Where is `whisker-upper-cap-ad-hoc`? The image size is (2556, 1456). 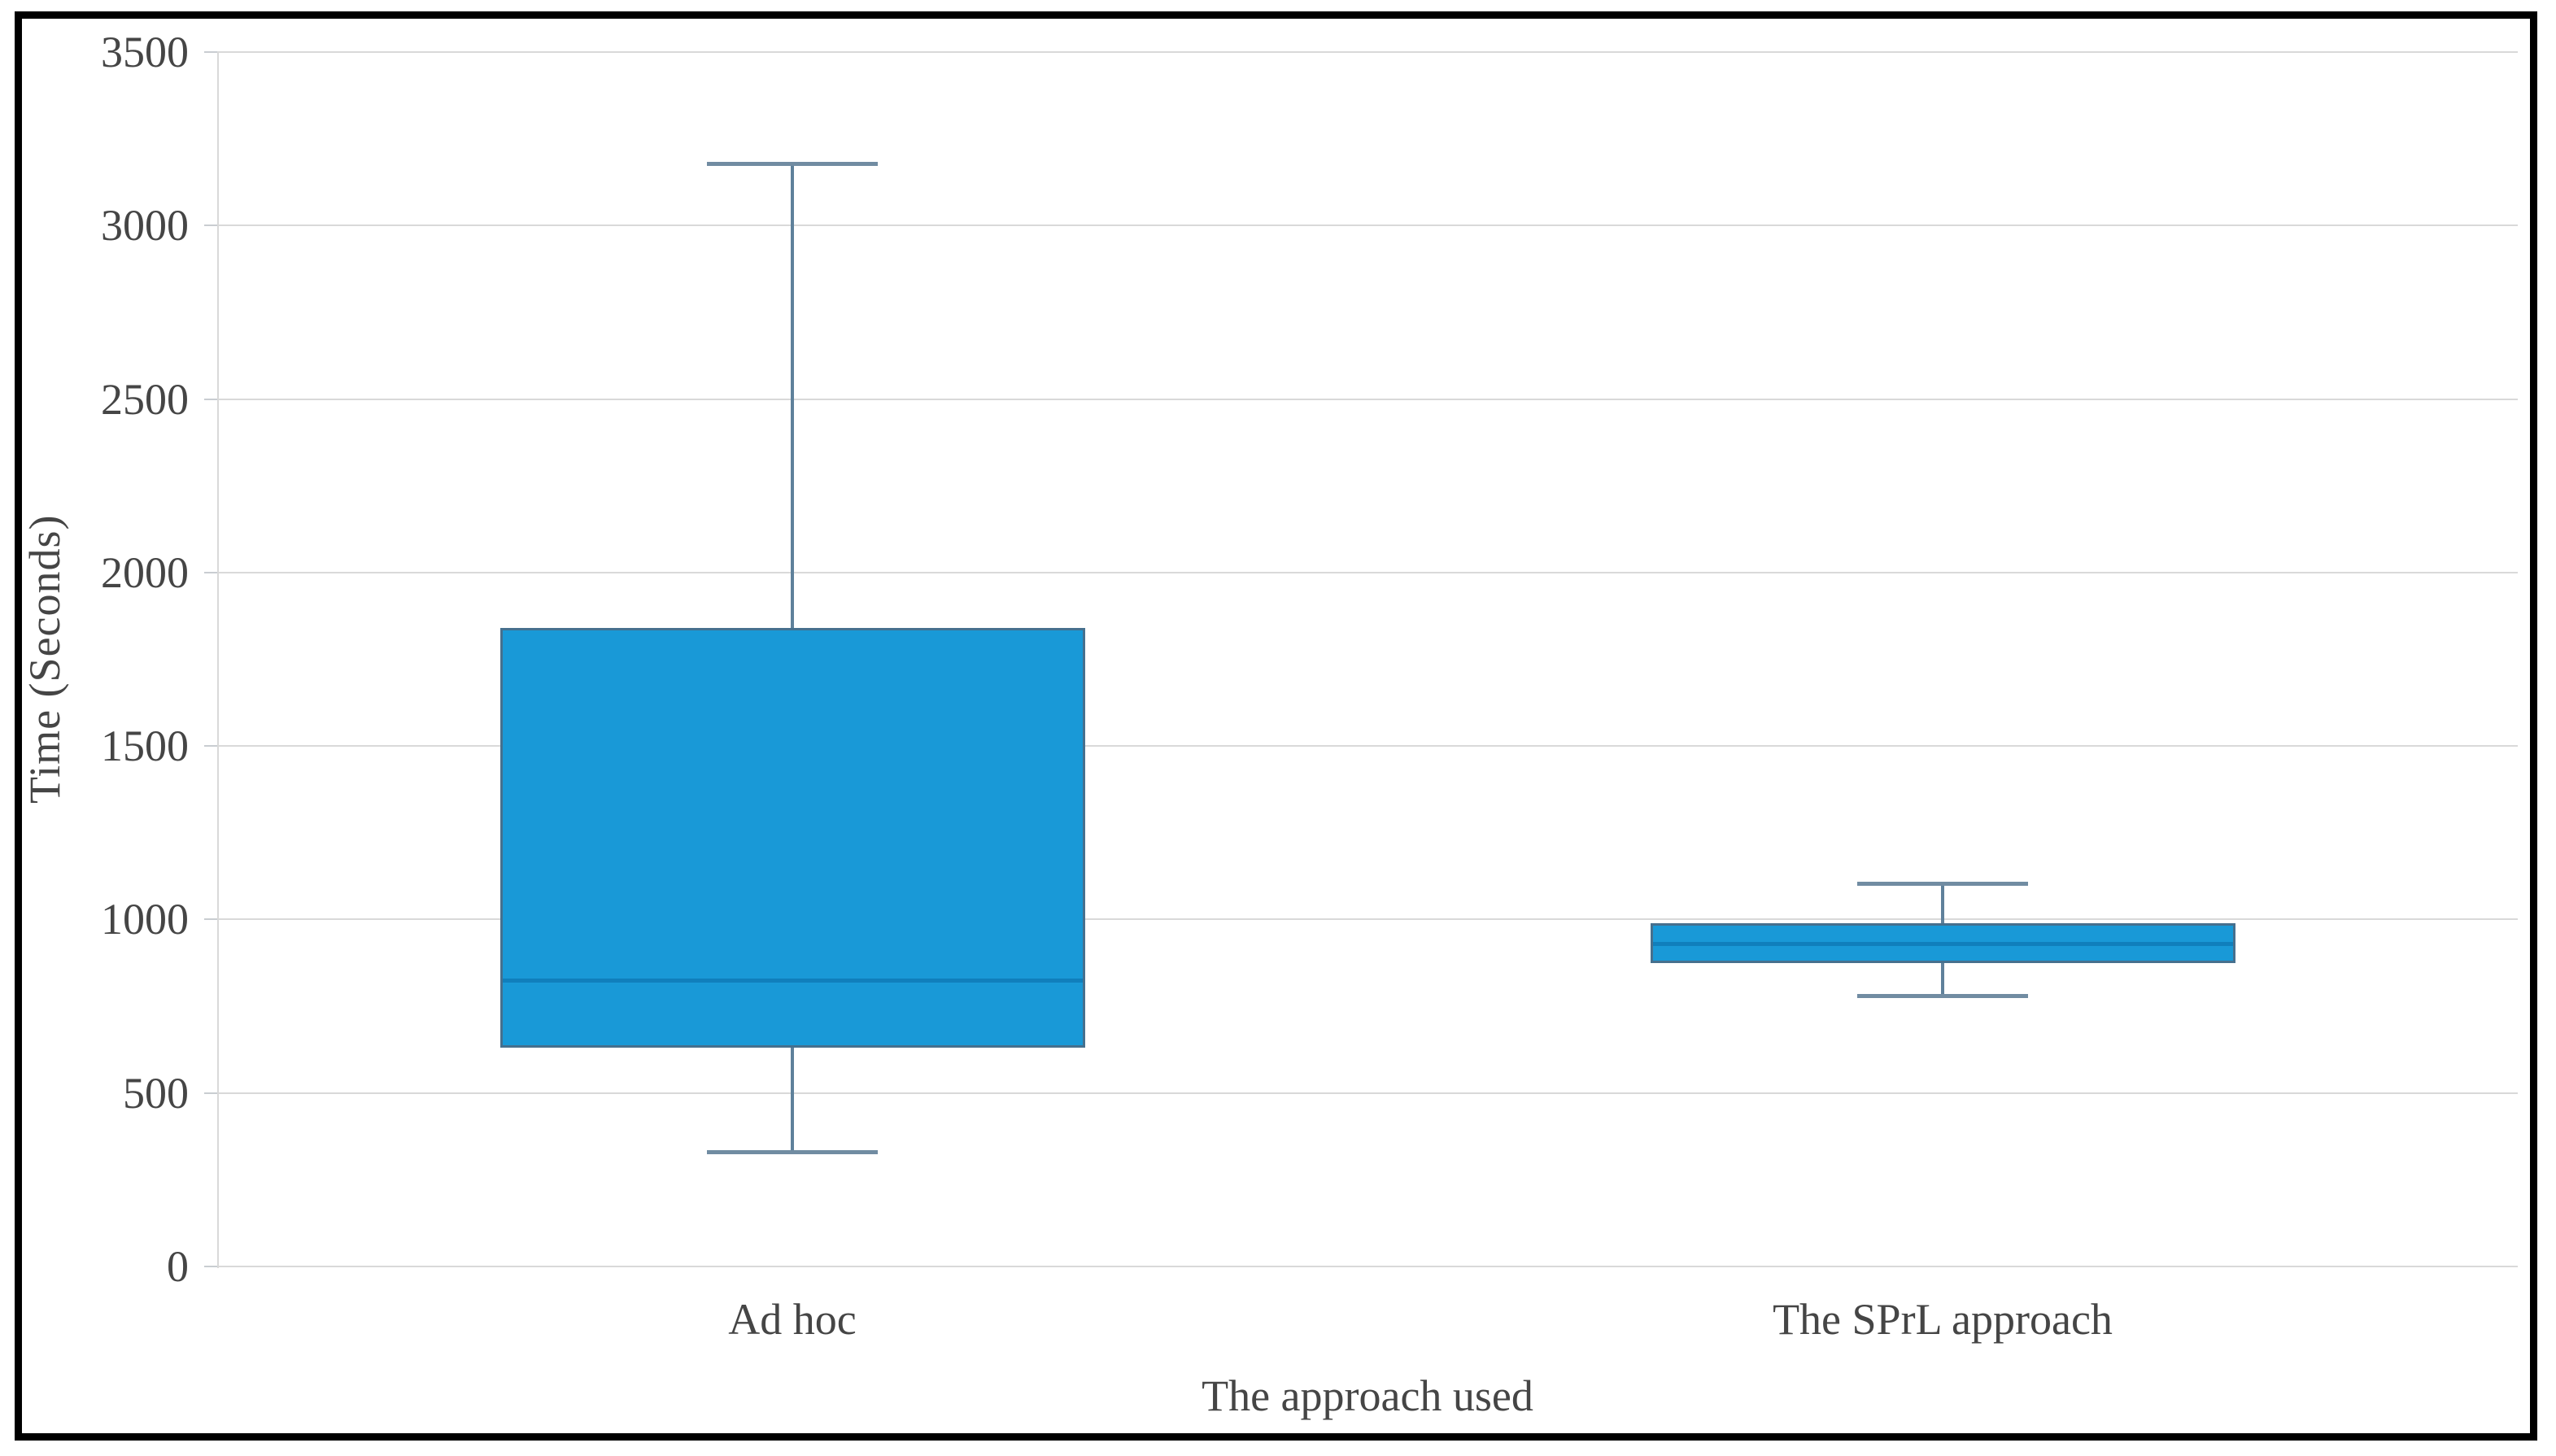
whisker-upper-cap-ad-hoc is located at coordinates (793, 164).